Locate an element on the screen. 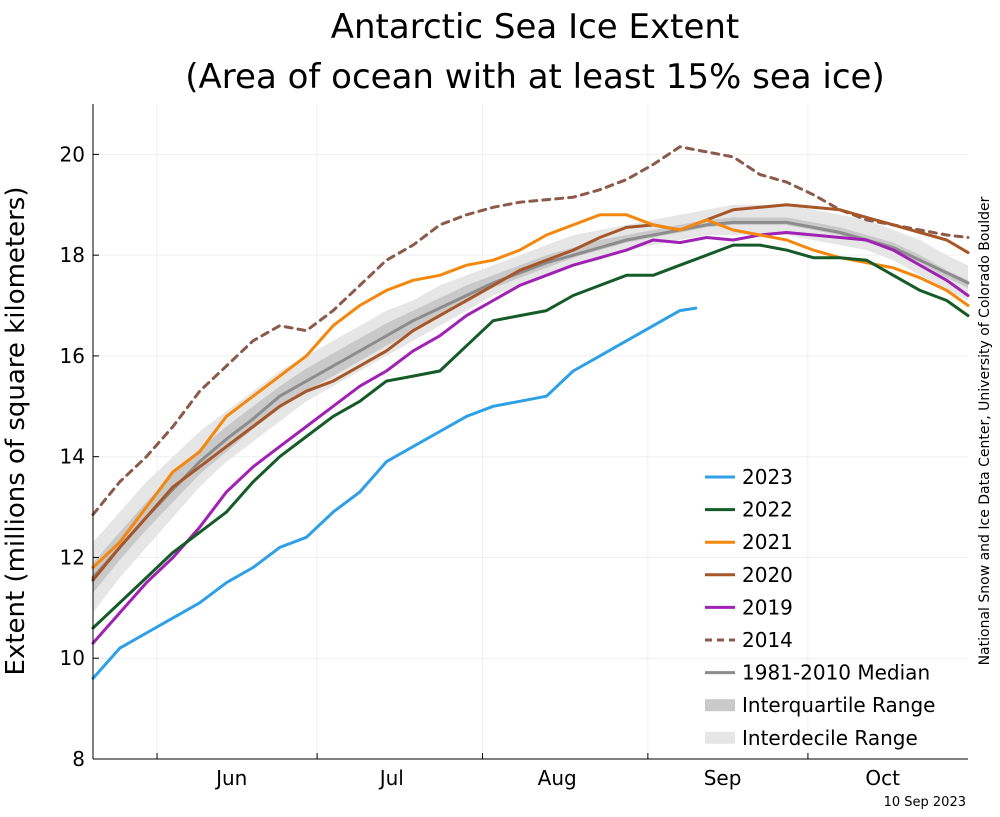 The width and height of the screenshot is (1000, 817). y-tick-label: 20 is located at coordinates (72, 154).